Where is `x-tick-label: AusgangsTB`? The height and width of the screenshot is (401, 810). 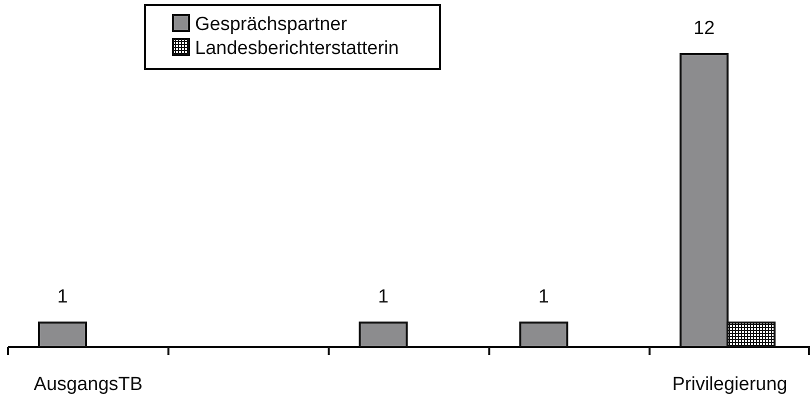 x-tick-label: AusgangsTB is located at coordinates (88, 384).